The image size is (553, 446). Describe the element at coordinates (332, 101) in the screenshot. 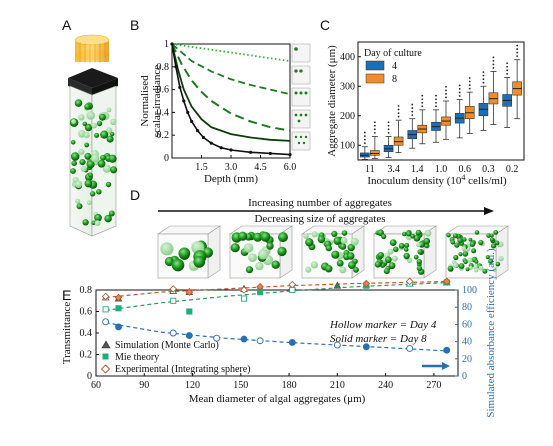

I see `chart-c-ylabel: Aggregate diameter (μm)` at that location.